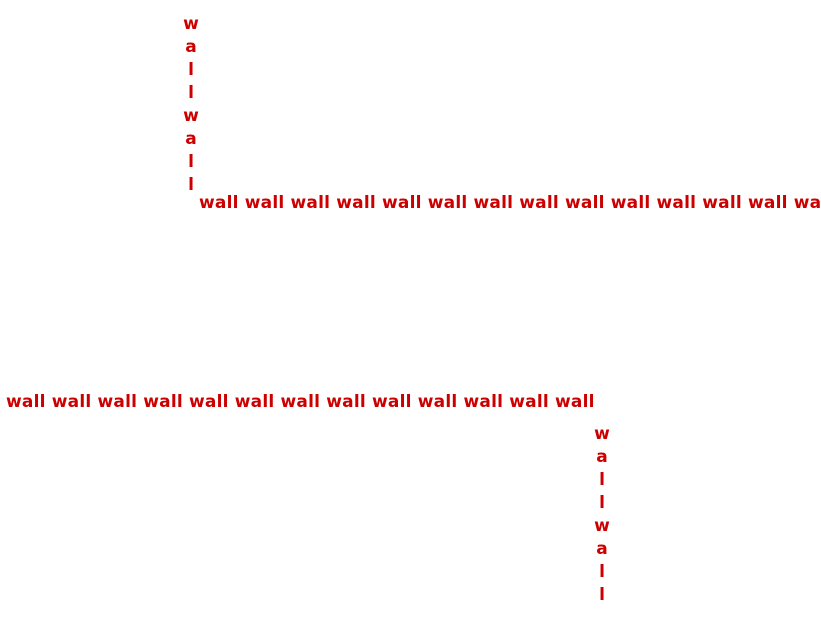 This screenshot has height=617, width=821. I want to click on bottom-vertical-wall: w a l l w a l l, so click(602, 515).